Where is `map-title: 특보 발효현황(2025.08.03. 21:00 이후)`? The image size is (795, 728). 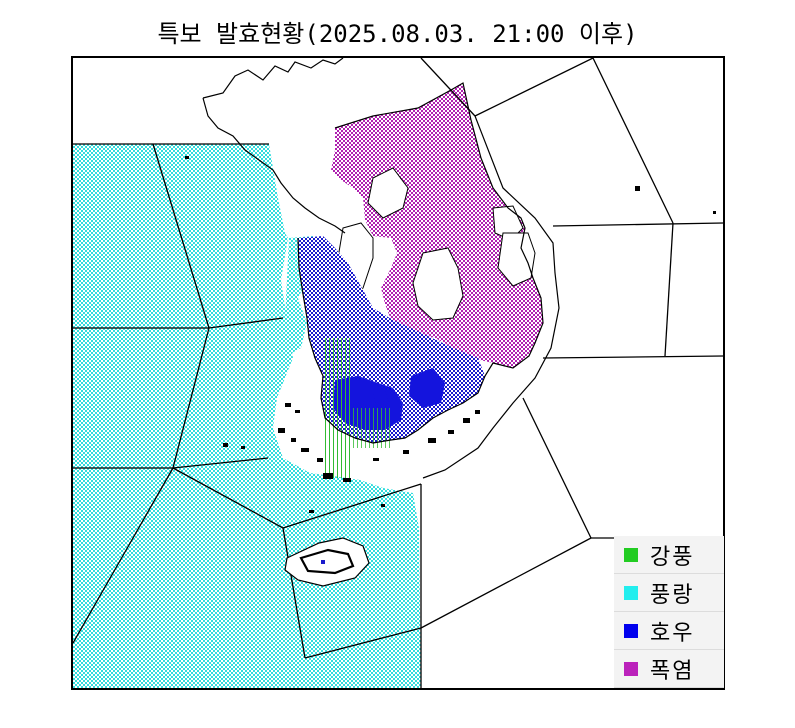 map-title: 특보 발효현황(2025.08.03. 21:00 이후) is located at coordinates (397, 31).